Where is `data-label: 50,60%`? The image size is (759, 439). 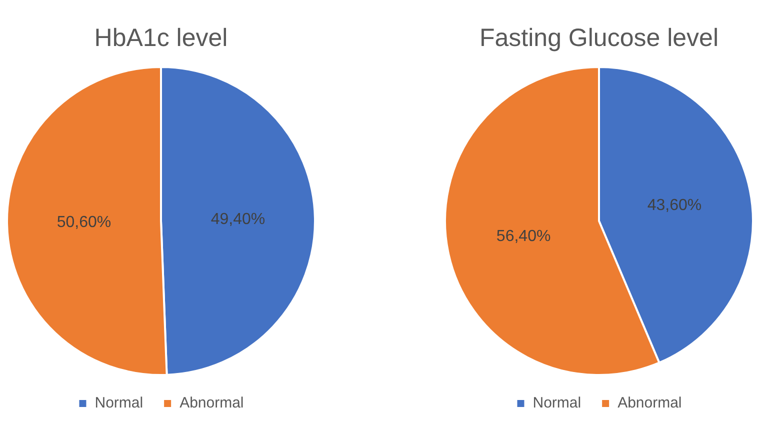 data-label: 50,60% is located at coordinates (84, 222).